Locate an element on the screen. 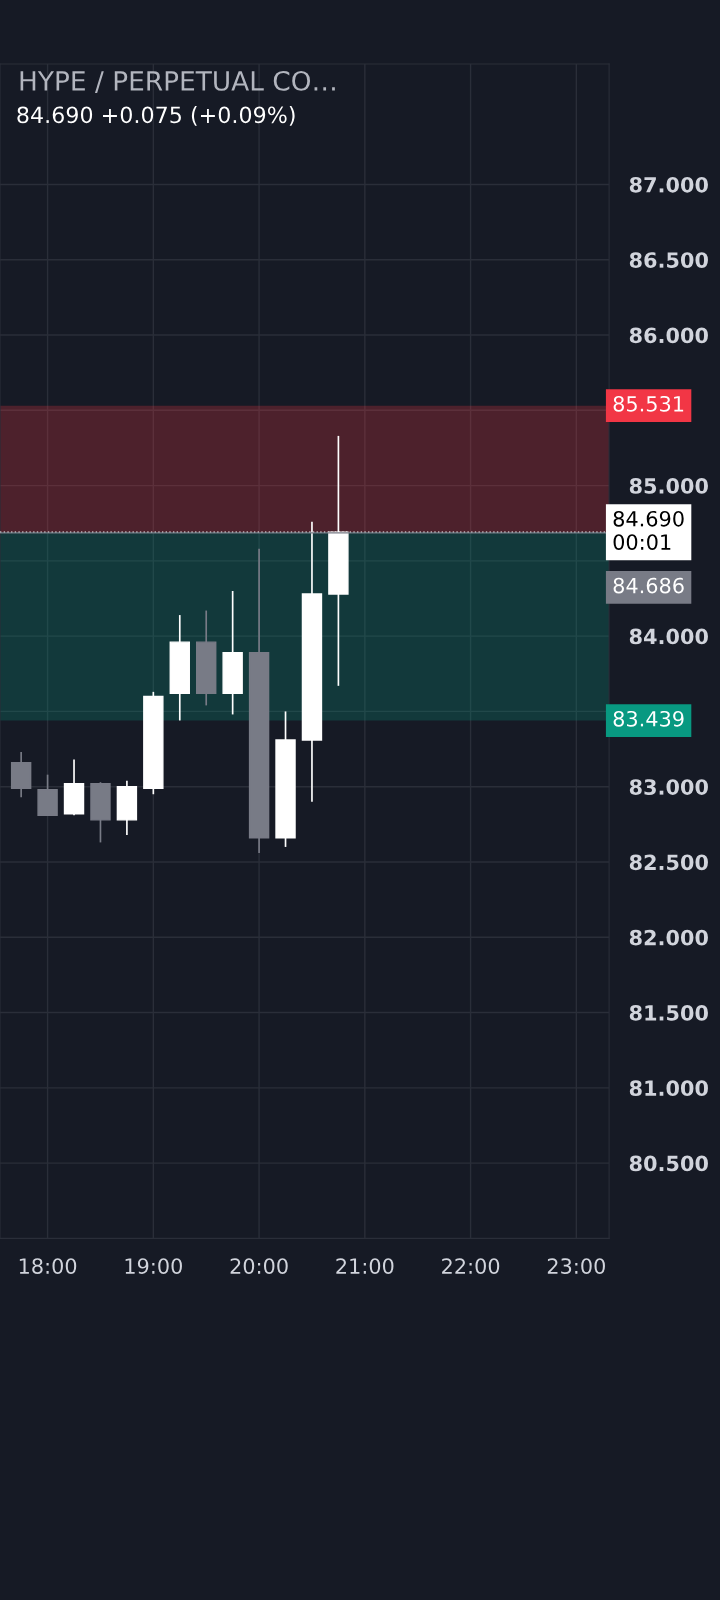 The width and height of the screenshot is (720, 1600). y-tick-label: 83.000 is located at coordinates (668, 787).